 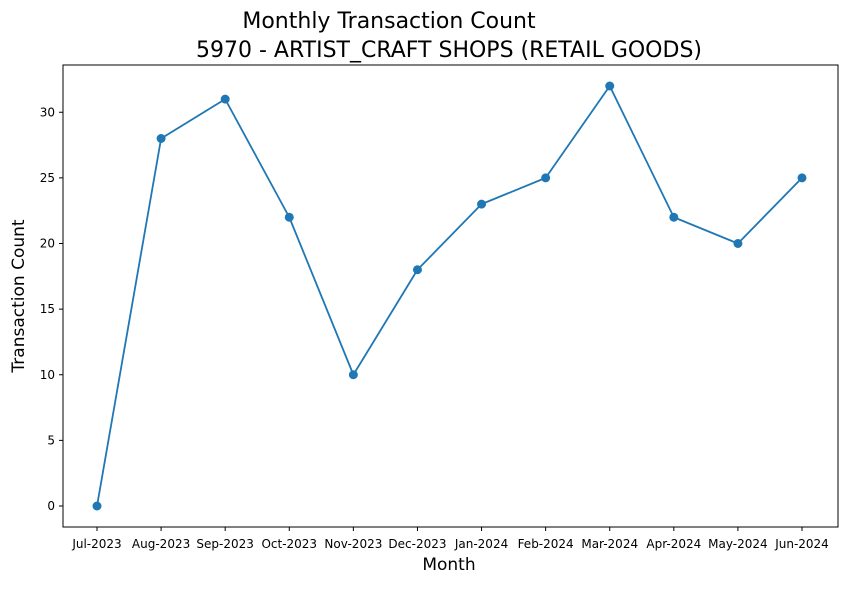 What do you see at coordinates (448, 565) in the screenshot?
I see `x-axis-title: Month` at bounding box center [448, 565].